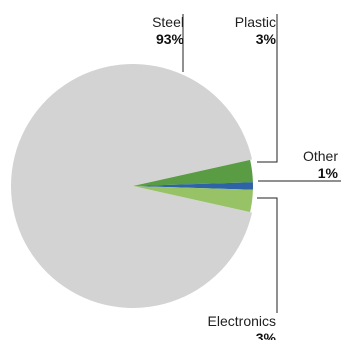  Describe the element at coordinates (170, 39) in the screenshot. I see `slice-value-steel: 93%` at that location.